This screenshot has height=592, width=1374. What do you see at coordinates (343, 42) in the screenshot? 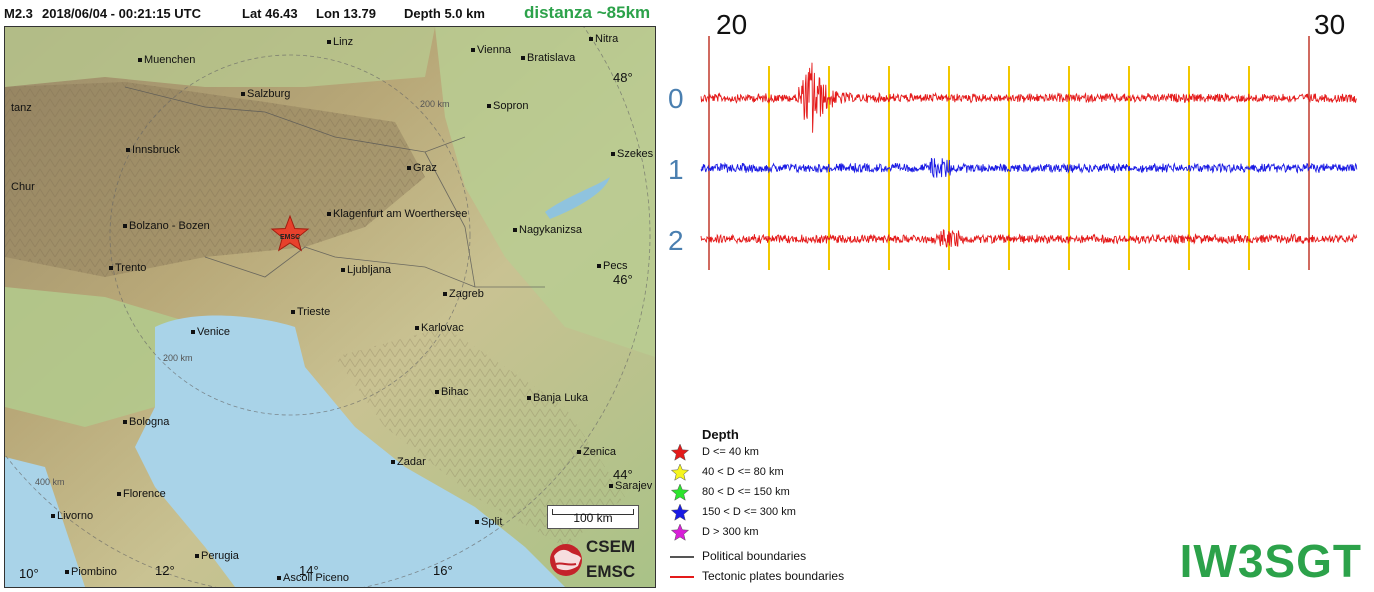
I see `city-label-linz: Linz` at bounding box center [343, 42].